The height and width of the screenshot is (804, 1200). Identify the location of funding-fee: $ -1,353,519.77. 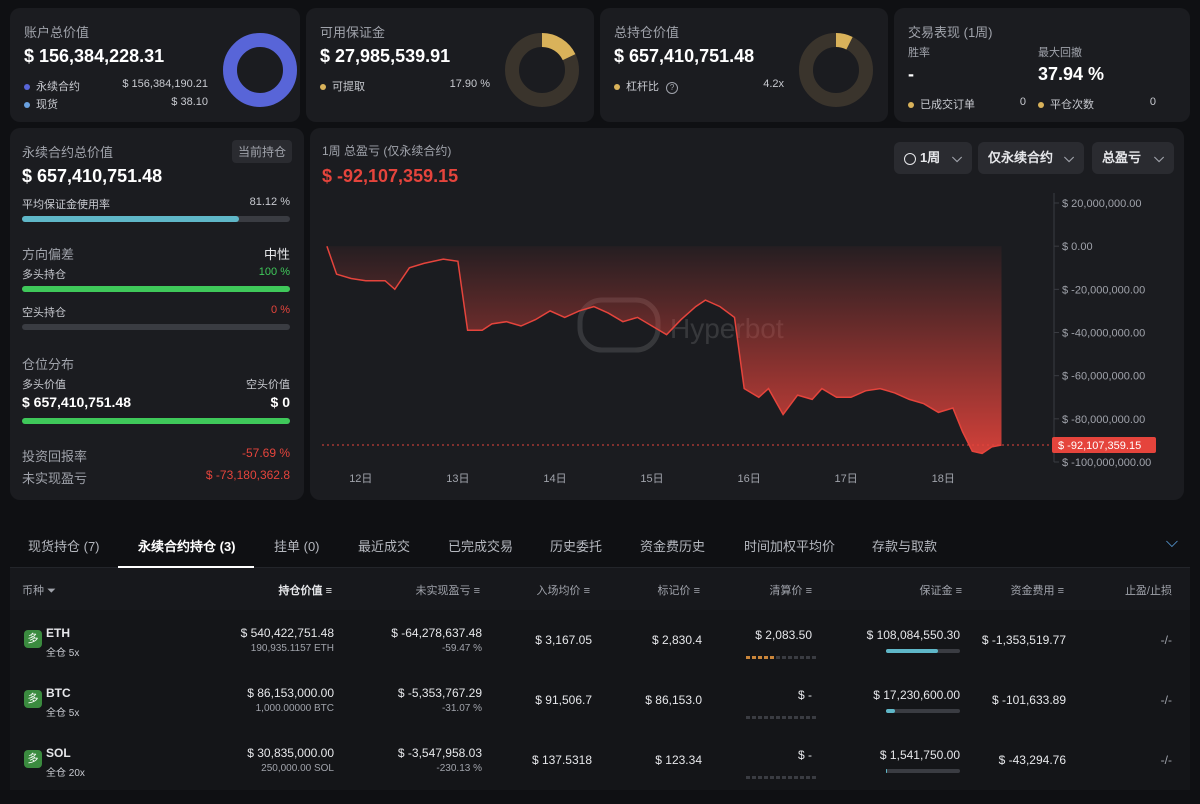
(1023, 640).